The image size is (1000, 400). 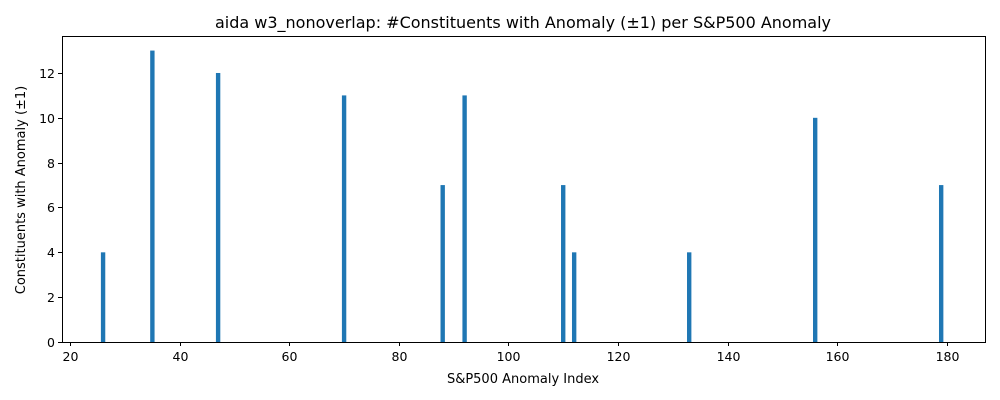 I want to click on x-tick-label-160: 160, so click(x=838, y=356).